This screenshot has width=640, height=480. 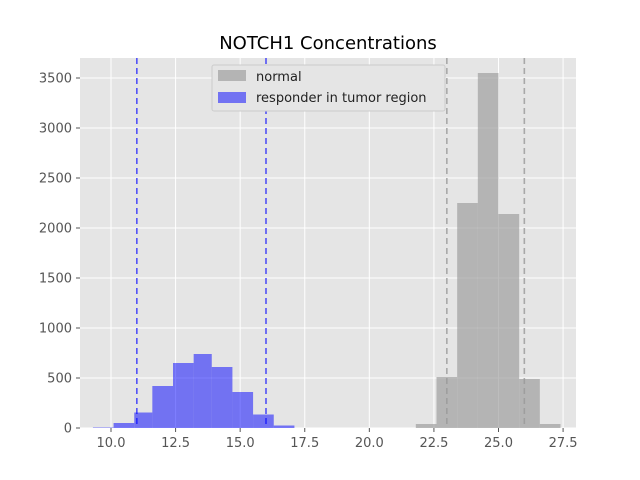 I want to click on legend-box, so click(x=328, y=88).